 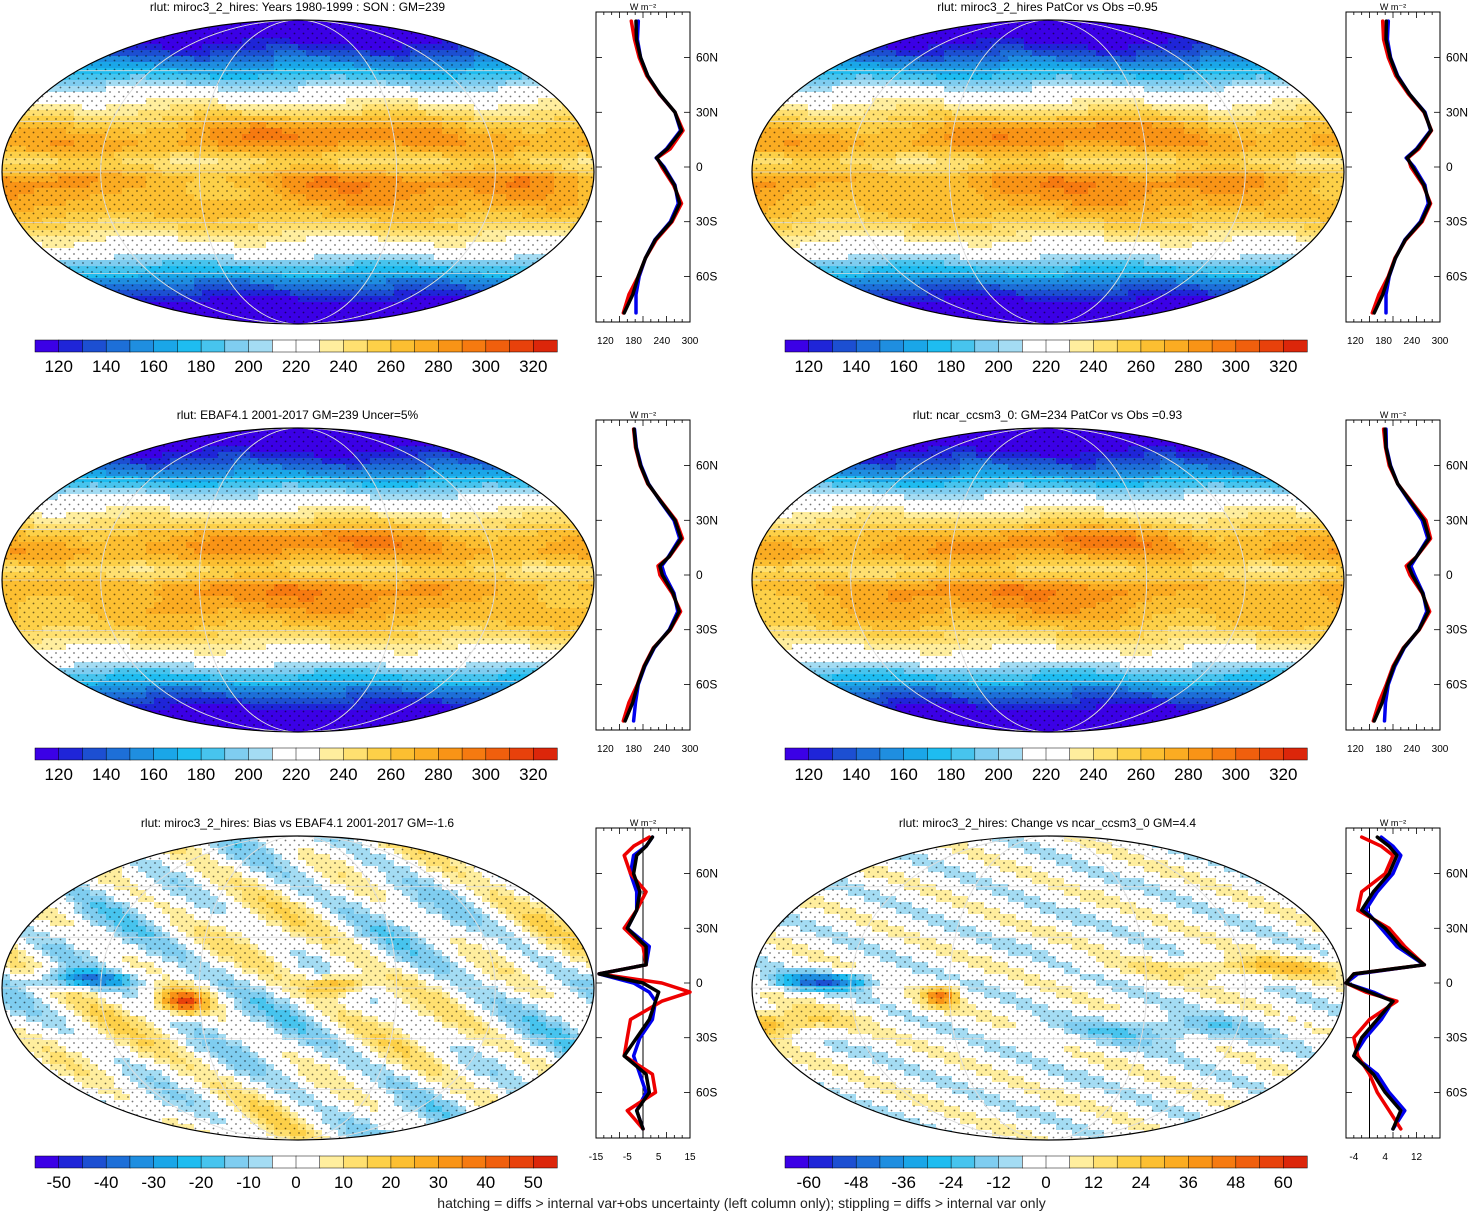 What do you see at coordinates (106, 1182) in the screenshot?
I see `colorbar-tick-label: -40` at bounding box center [106, 1182].